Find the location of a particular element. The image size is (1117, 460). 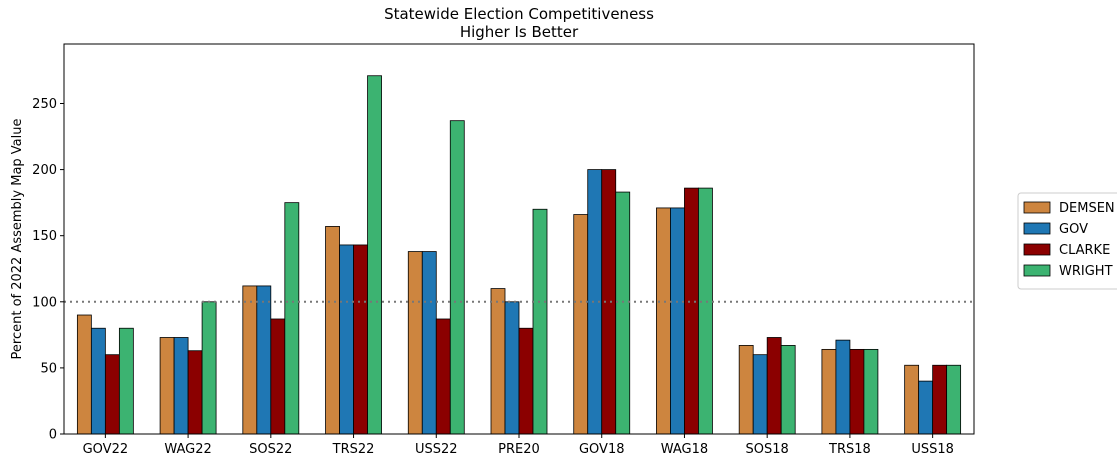

bar-clarke-pre20 is located at coordinates (526, 381).